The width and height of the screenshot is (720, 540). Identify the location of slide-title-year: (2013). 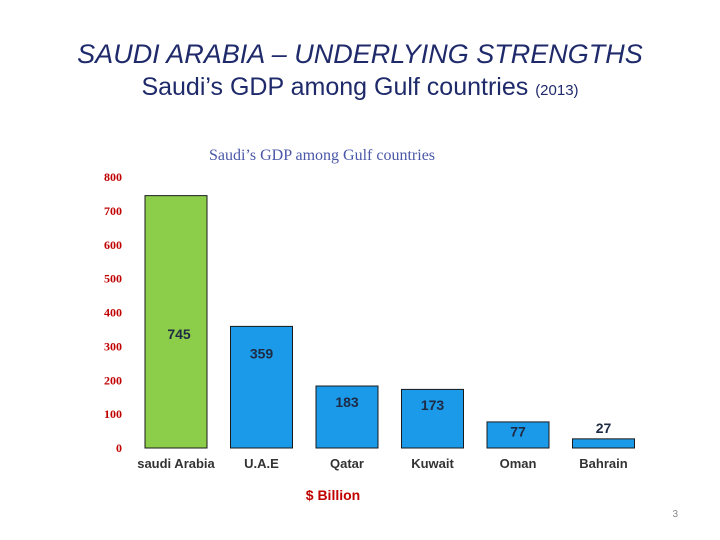
(557, 90).